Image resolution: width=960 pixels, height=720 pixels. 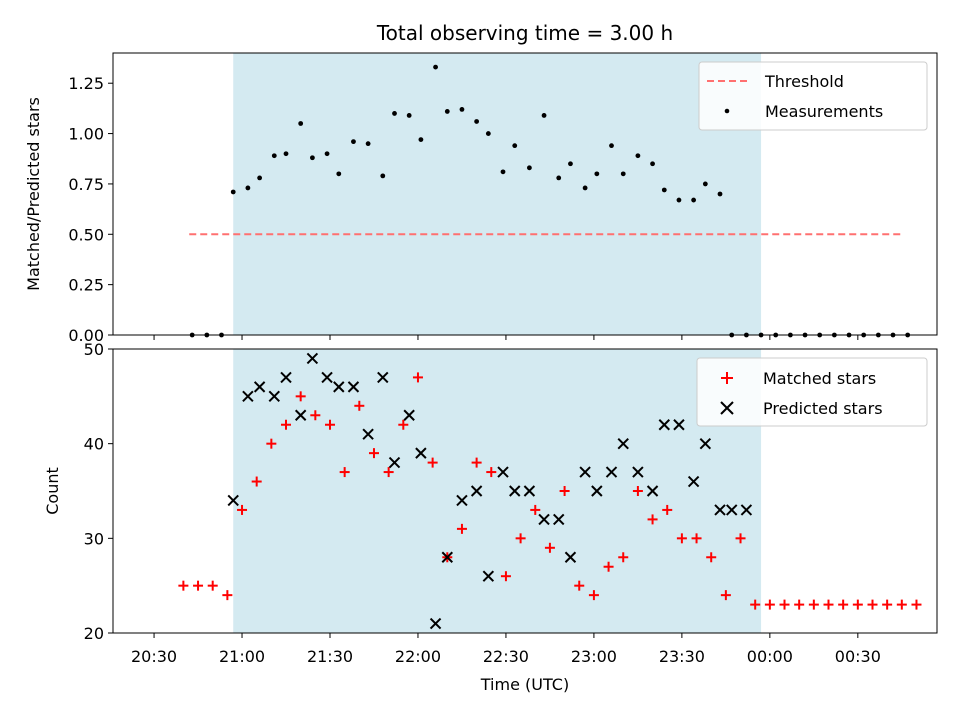 I want to click on y-tick-label: 1.00, so click(x=86, y=134).